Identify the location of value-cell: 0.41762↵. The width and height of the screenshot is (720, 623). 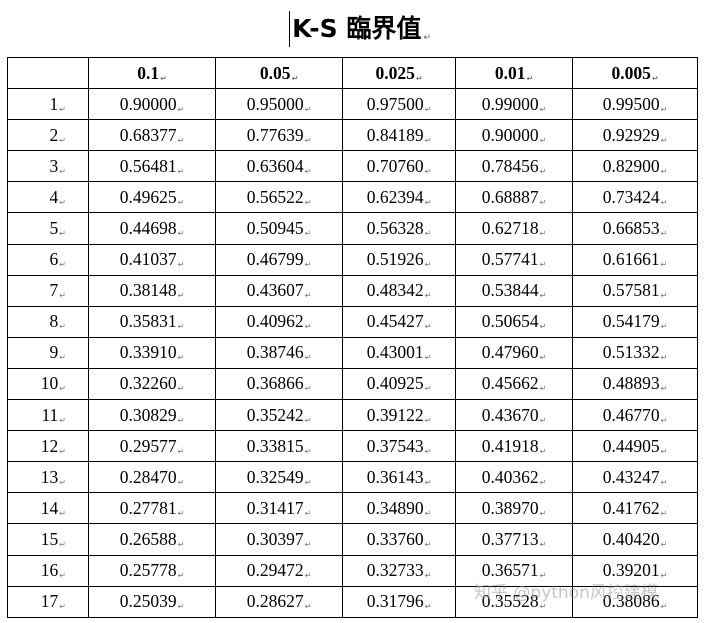
(635, 508).